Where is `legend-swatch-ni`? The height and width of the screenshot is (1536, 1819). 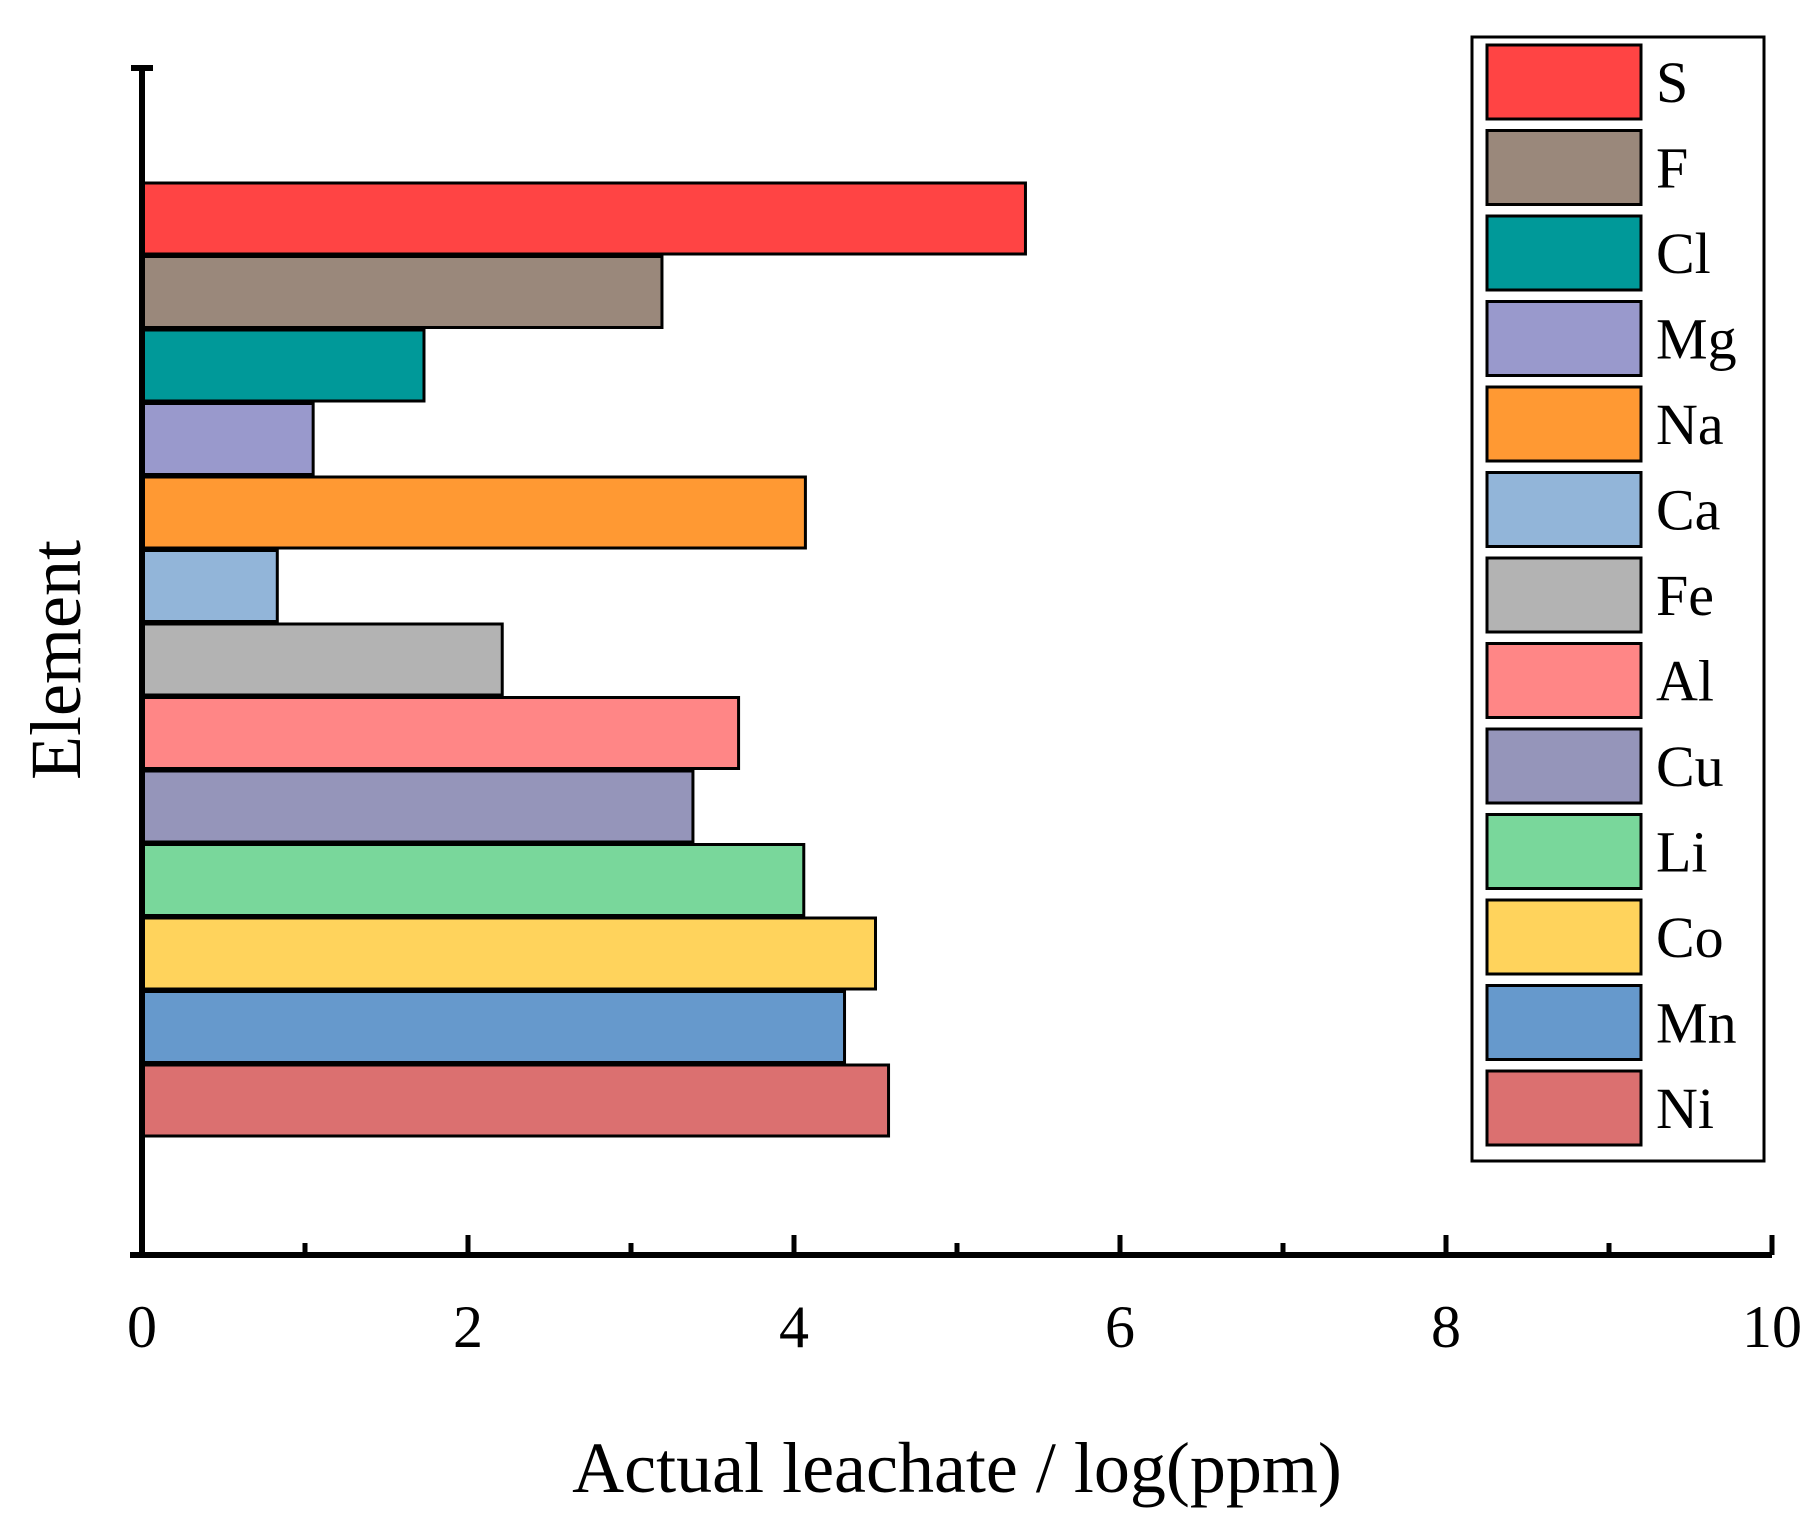 legend-swatch-ni is located at coordinates (1564, 1108).